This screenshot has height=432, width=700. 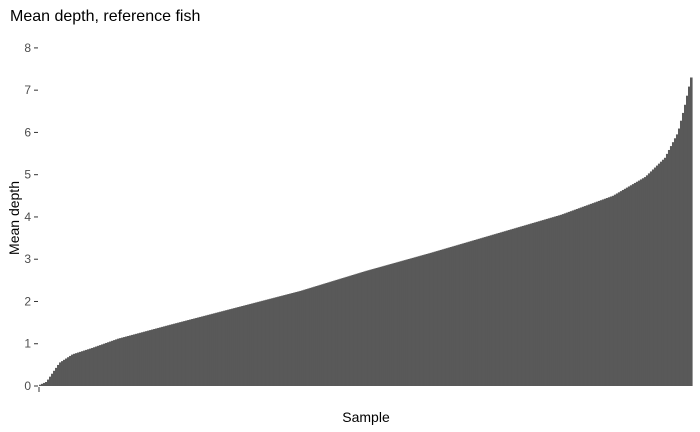 I want to click on y-tick-label: 5, so click(x=27, y=175).